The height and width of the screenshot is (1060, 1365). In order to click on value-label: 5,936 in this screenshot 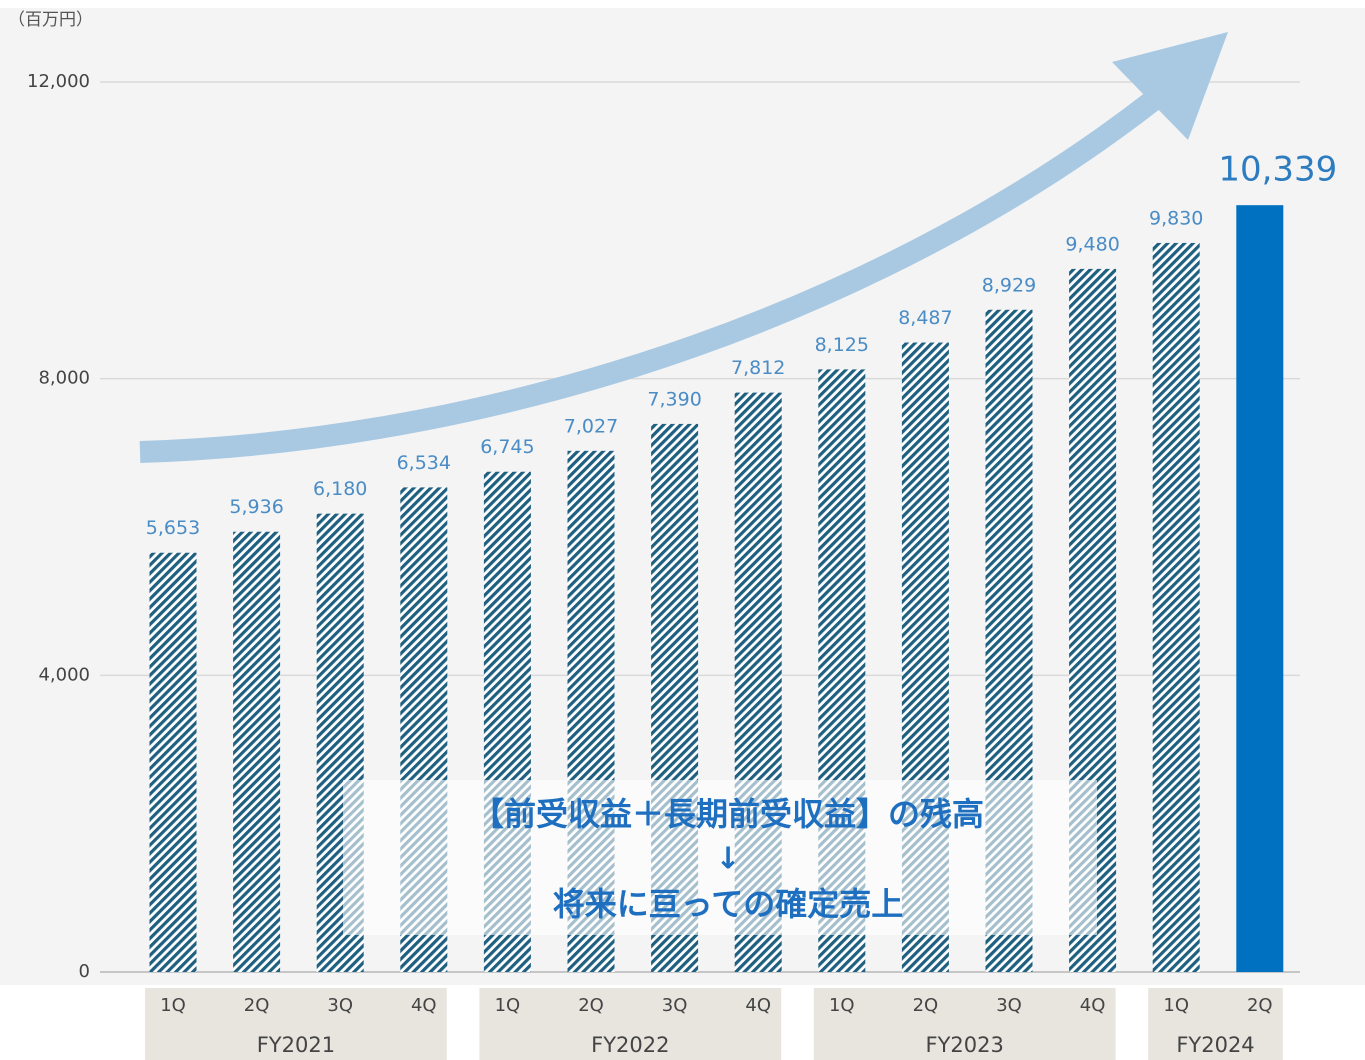, I will do `click(256, 507)`.